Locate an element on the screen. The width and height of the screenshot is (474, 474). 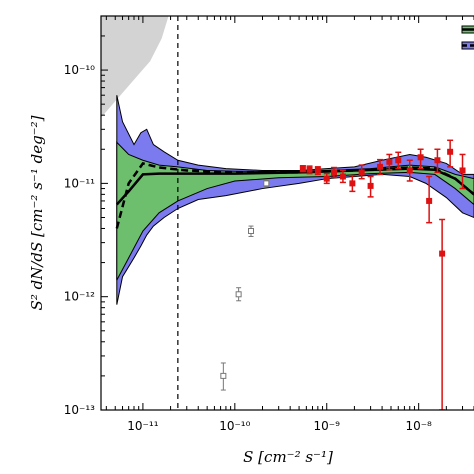
x-tick-label: 10⁻⁹ is located at coordinates (327, 426).